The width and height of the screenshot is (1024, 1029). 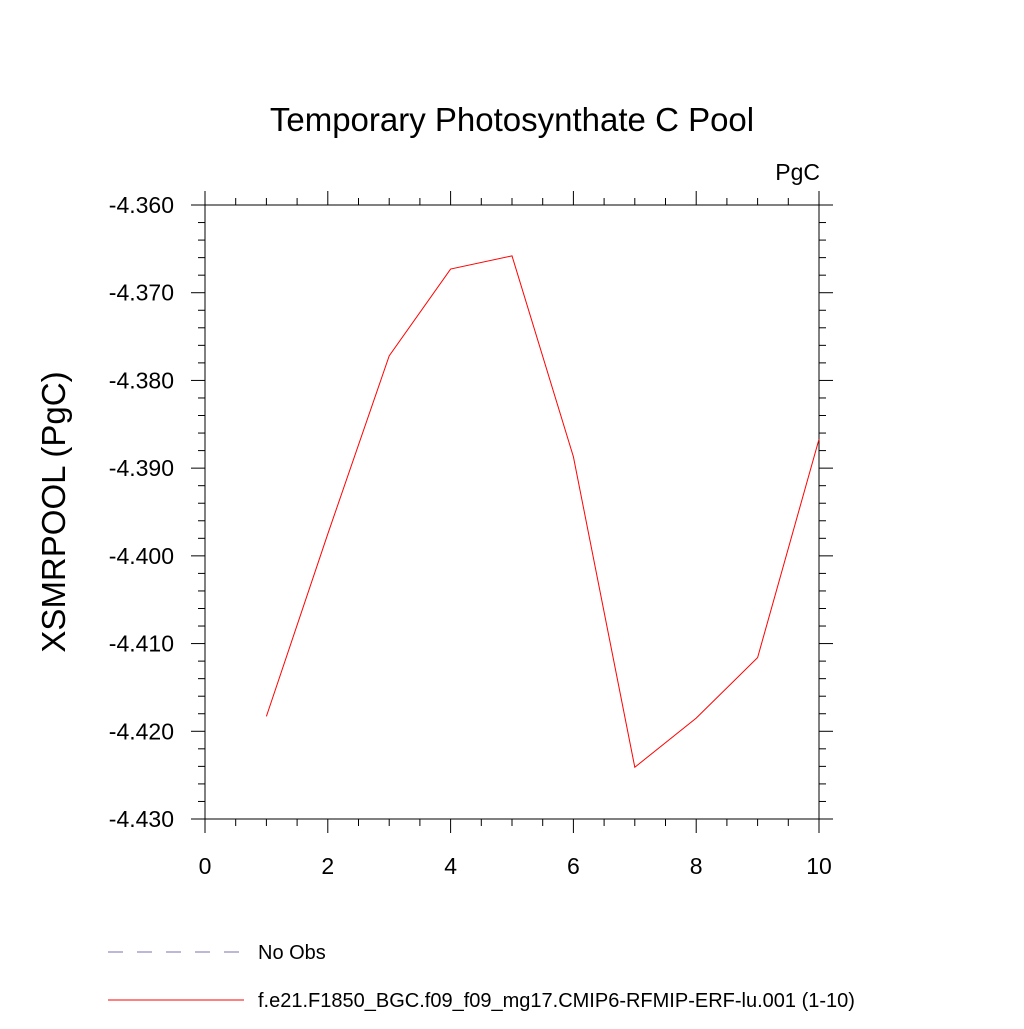 I want to click on x-tick-label: 8, so click(x=696, y=866).